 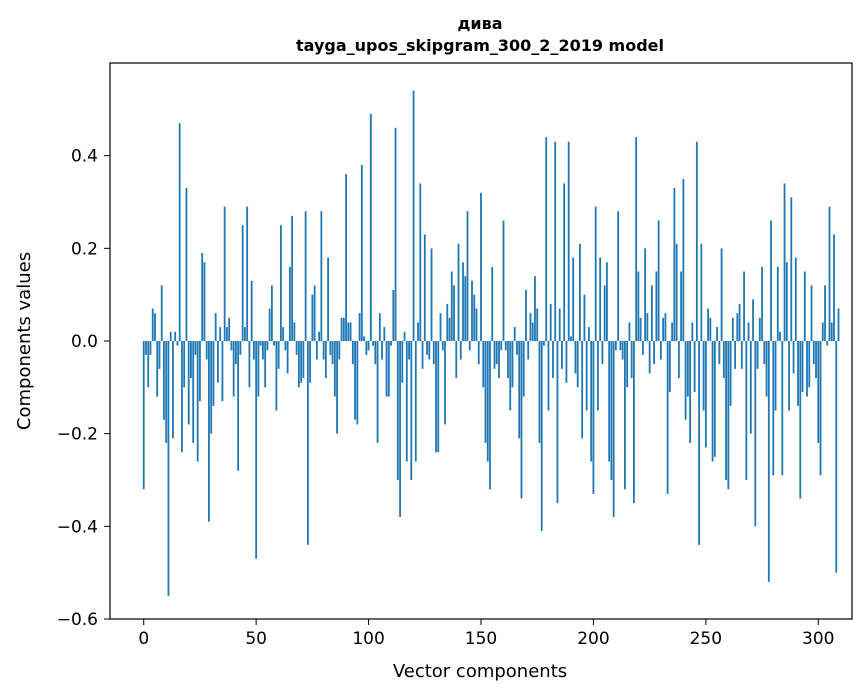 What do you see at coordinates (481, 639) in the screenshot?
I see `x-tick-label: 150` at bounding box center [481, 639].